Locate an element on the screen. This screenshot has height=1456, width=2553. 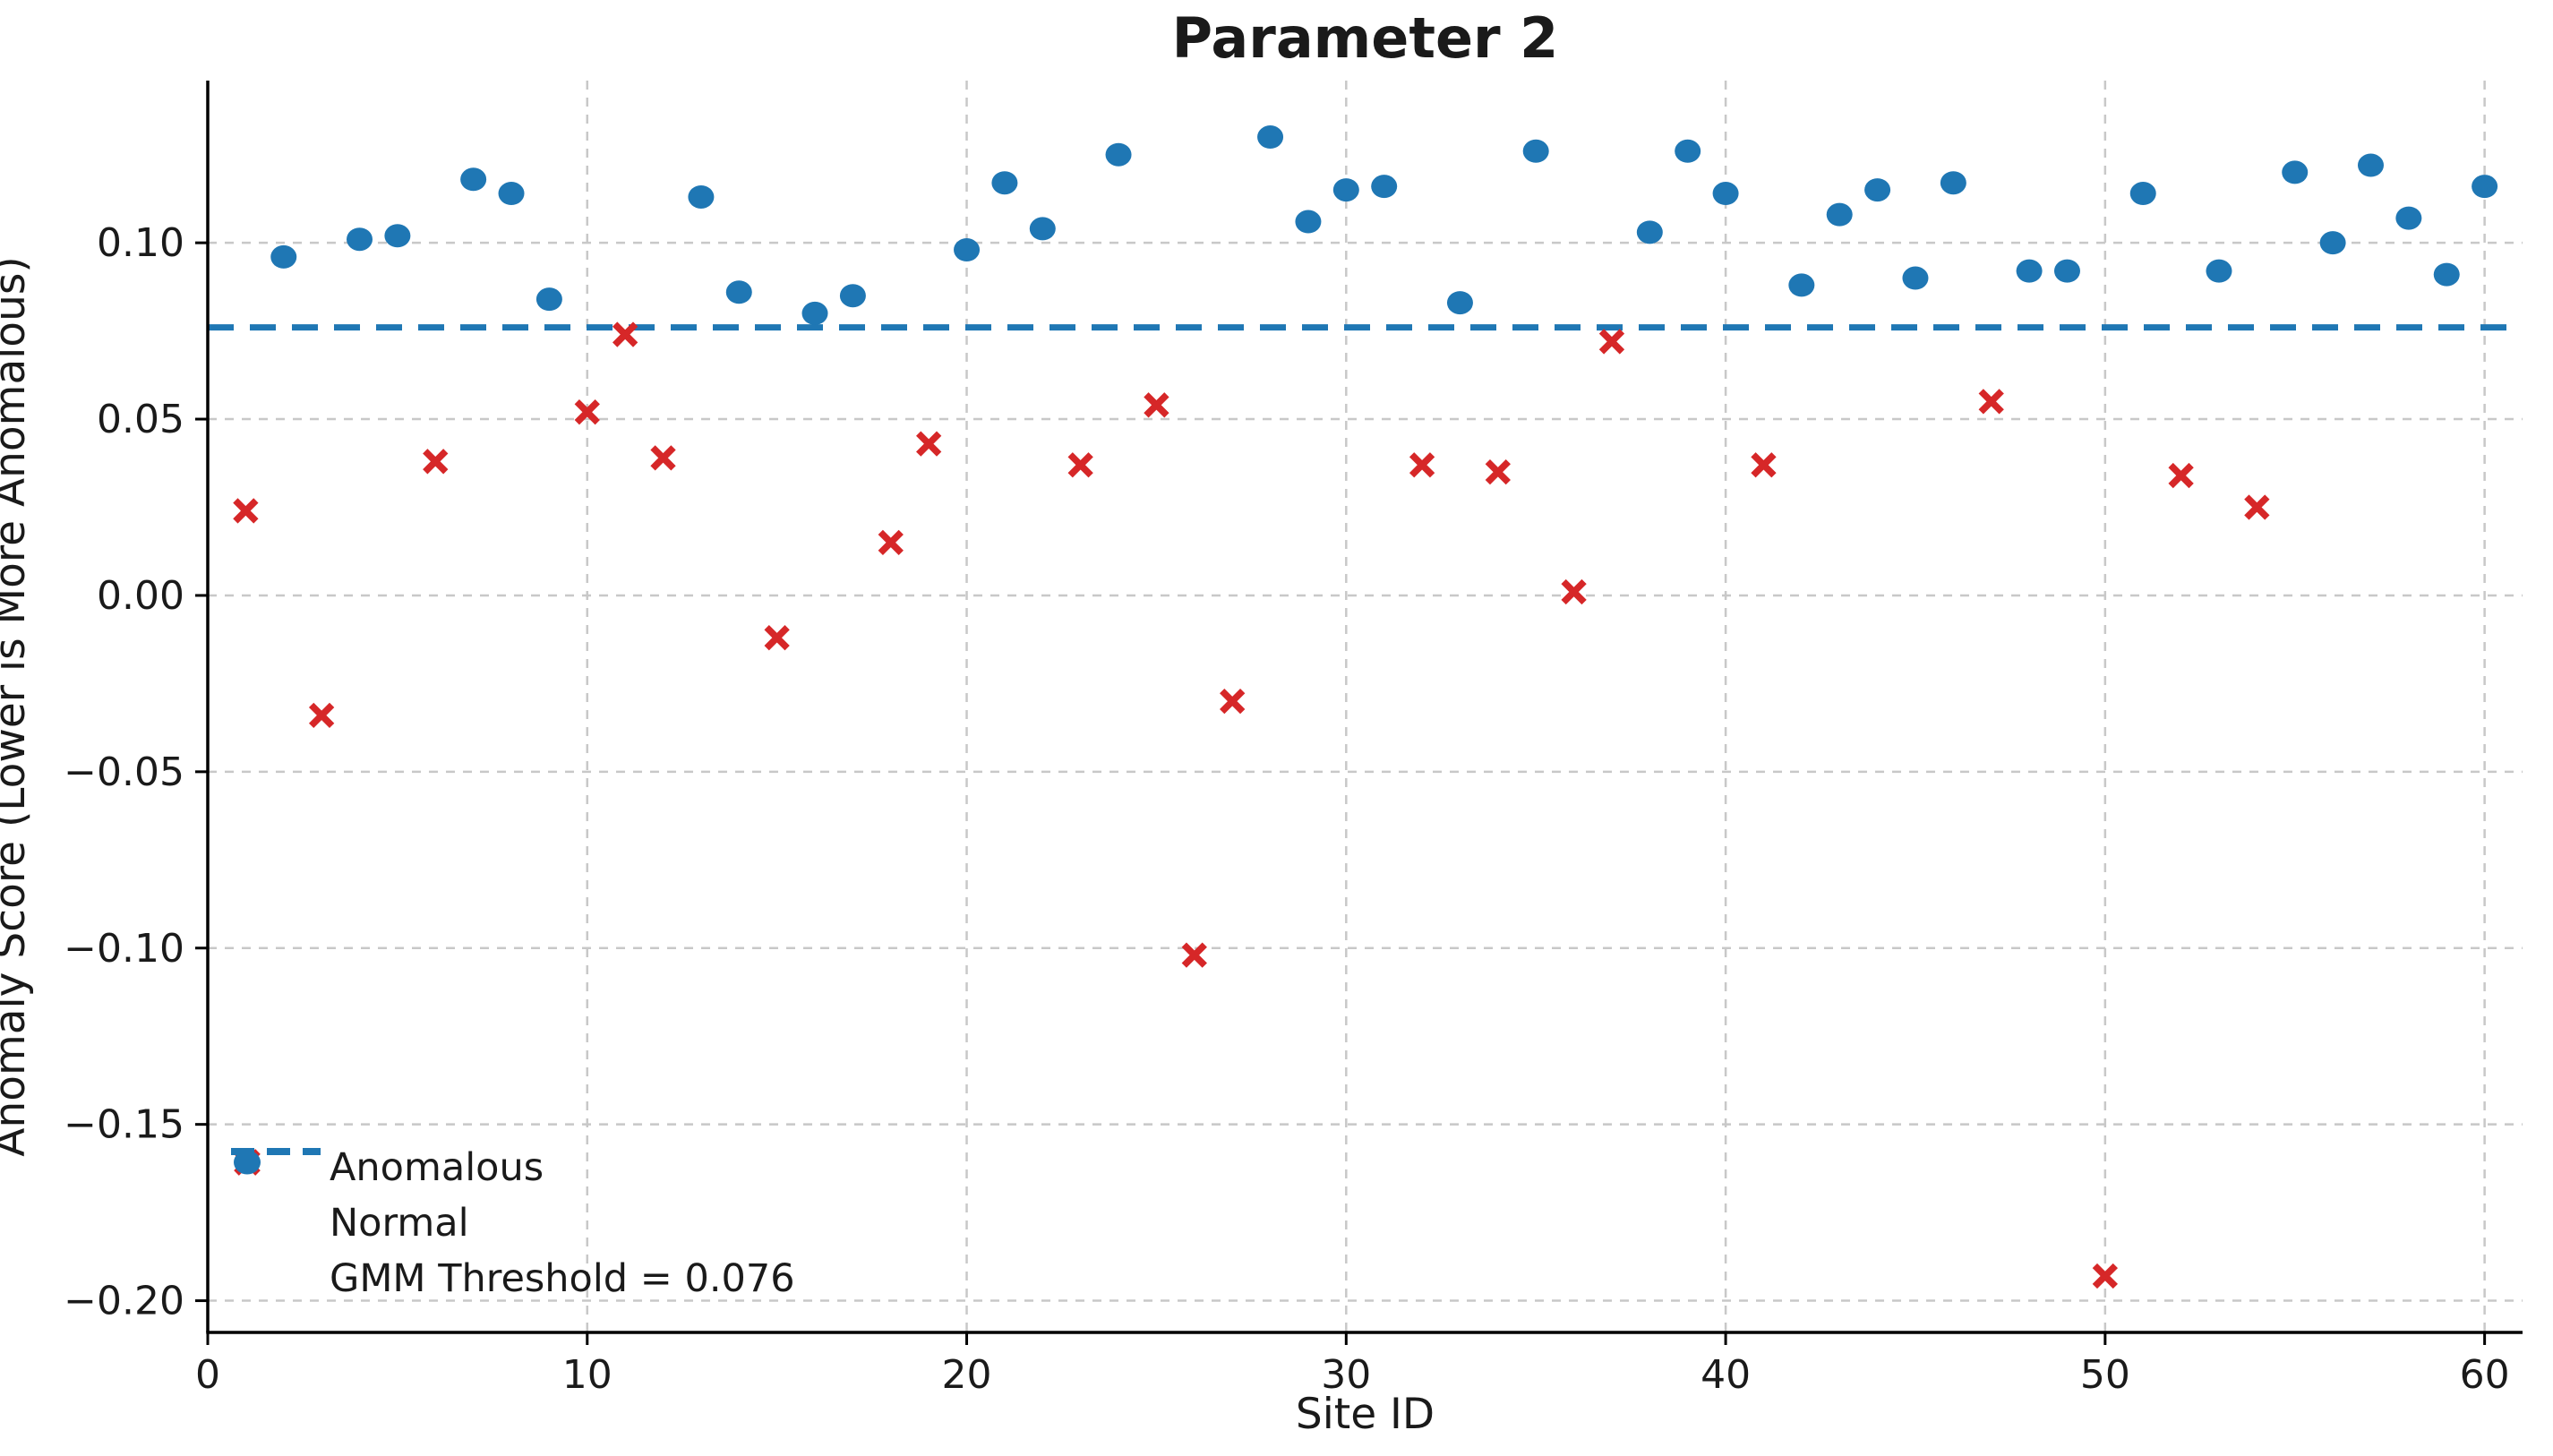
x-tick-label: 0 is located at coordinates (207, 1375).